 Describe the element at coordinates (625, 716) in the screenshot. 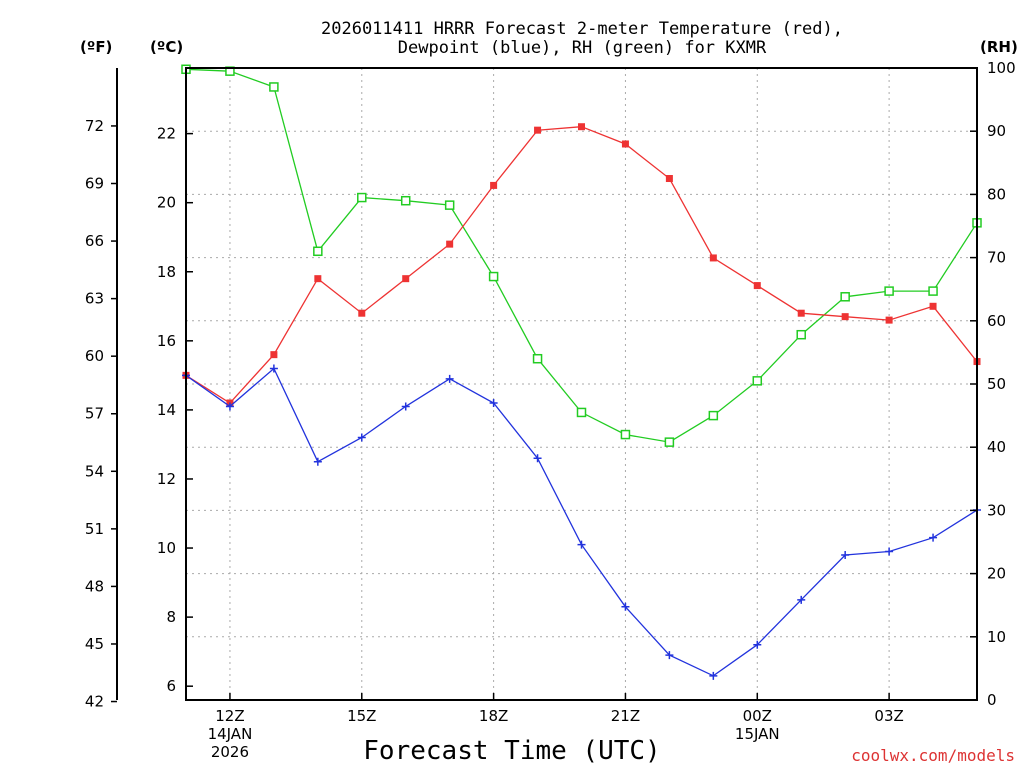

I see `x-tick-label: 21Z` at that location.